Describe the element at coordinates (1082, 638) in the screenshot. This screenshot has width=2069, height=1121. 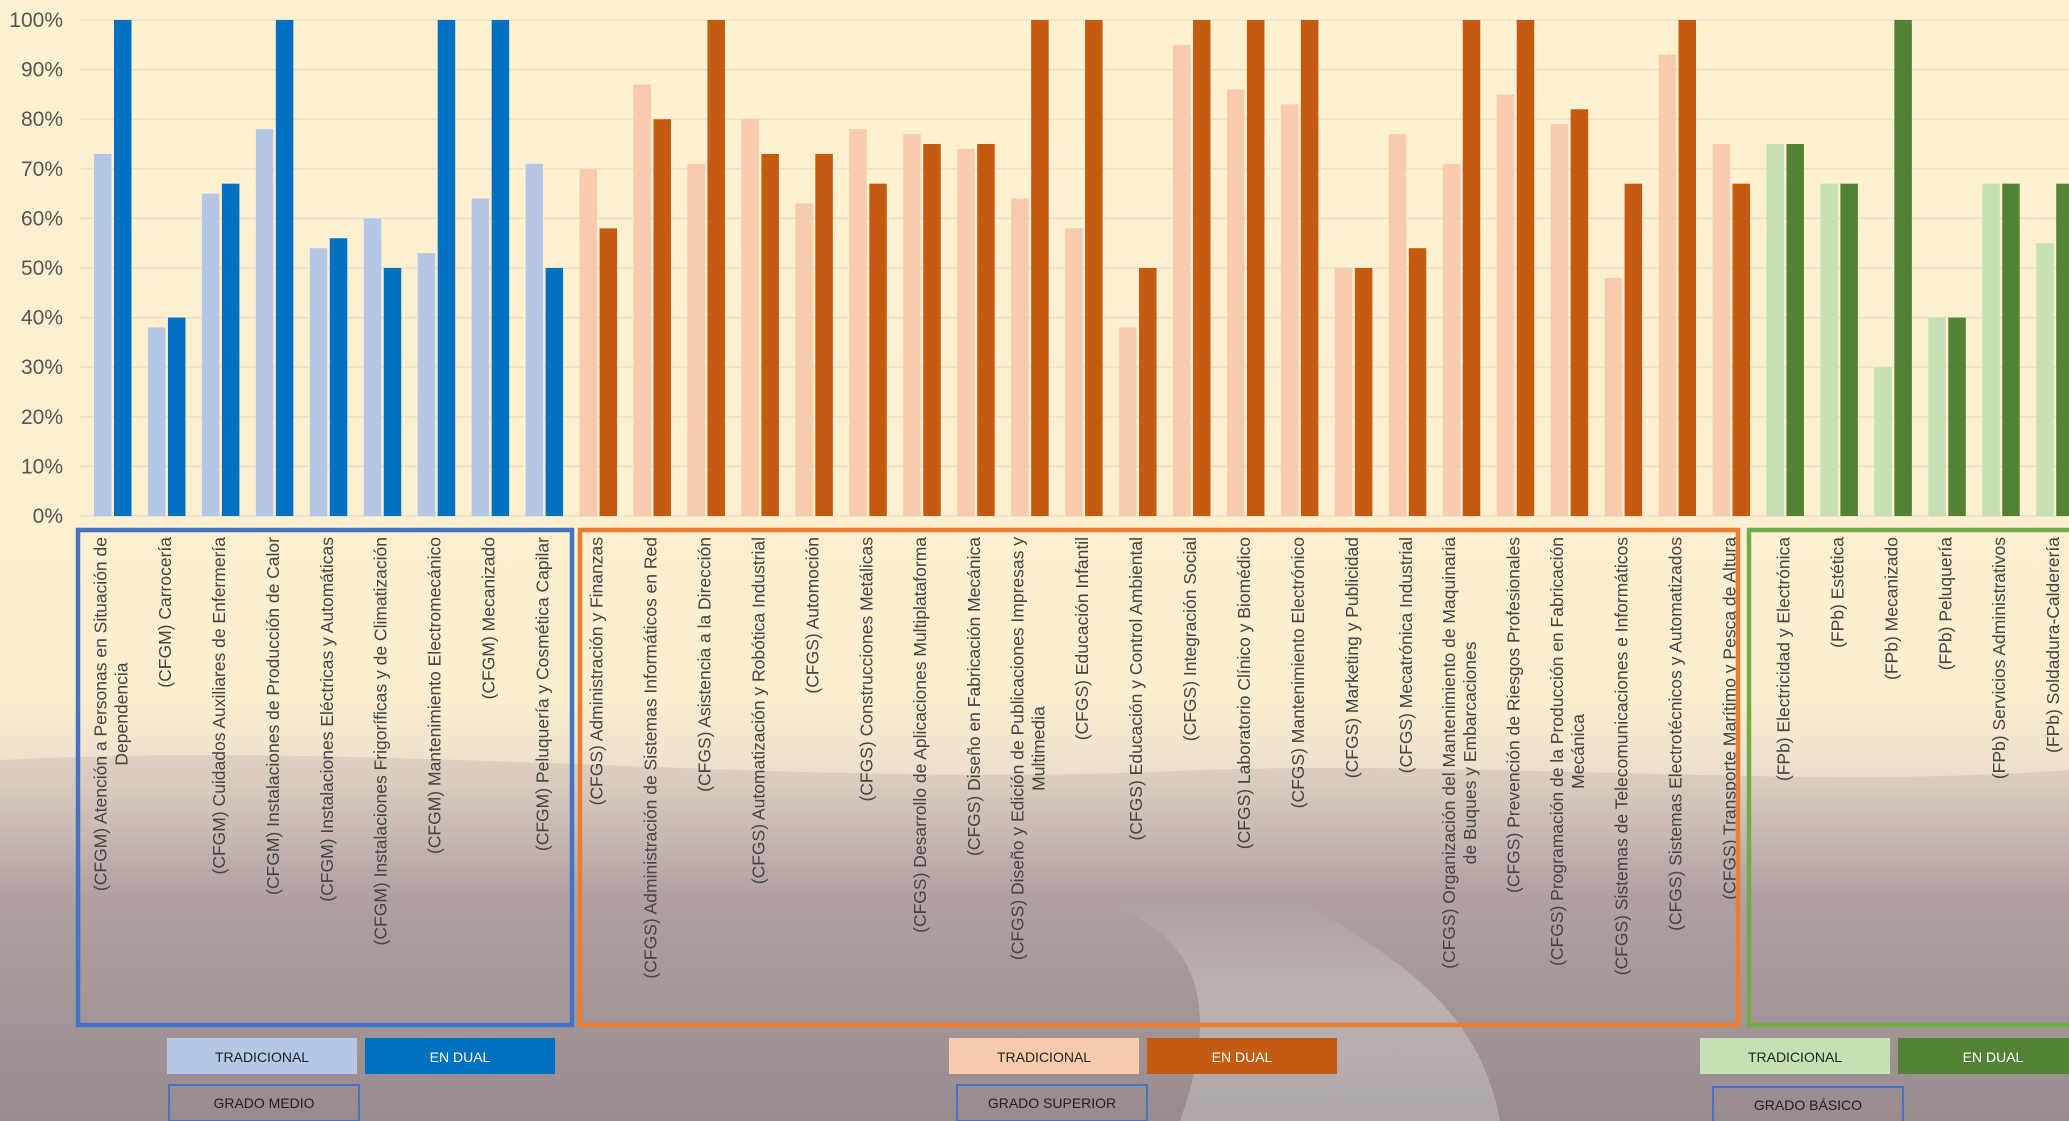
I see `category-label: (CFGS) Educación Infantil` at that location.